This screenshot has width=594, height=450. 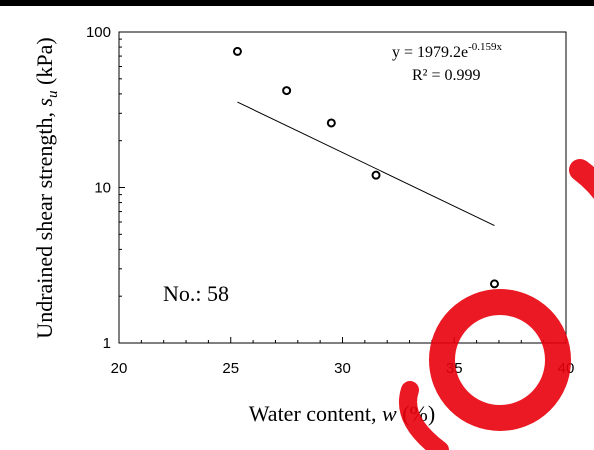 What do you see at coordinates (342, 368) in the screenshot?
I see `x-tick-label: 30` at bounding box center [342, 368].